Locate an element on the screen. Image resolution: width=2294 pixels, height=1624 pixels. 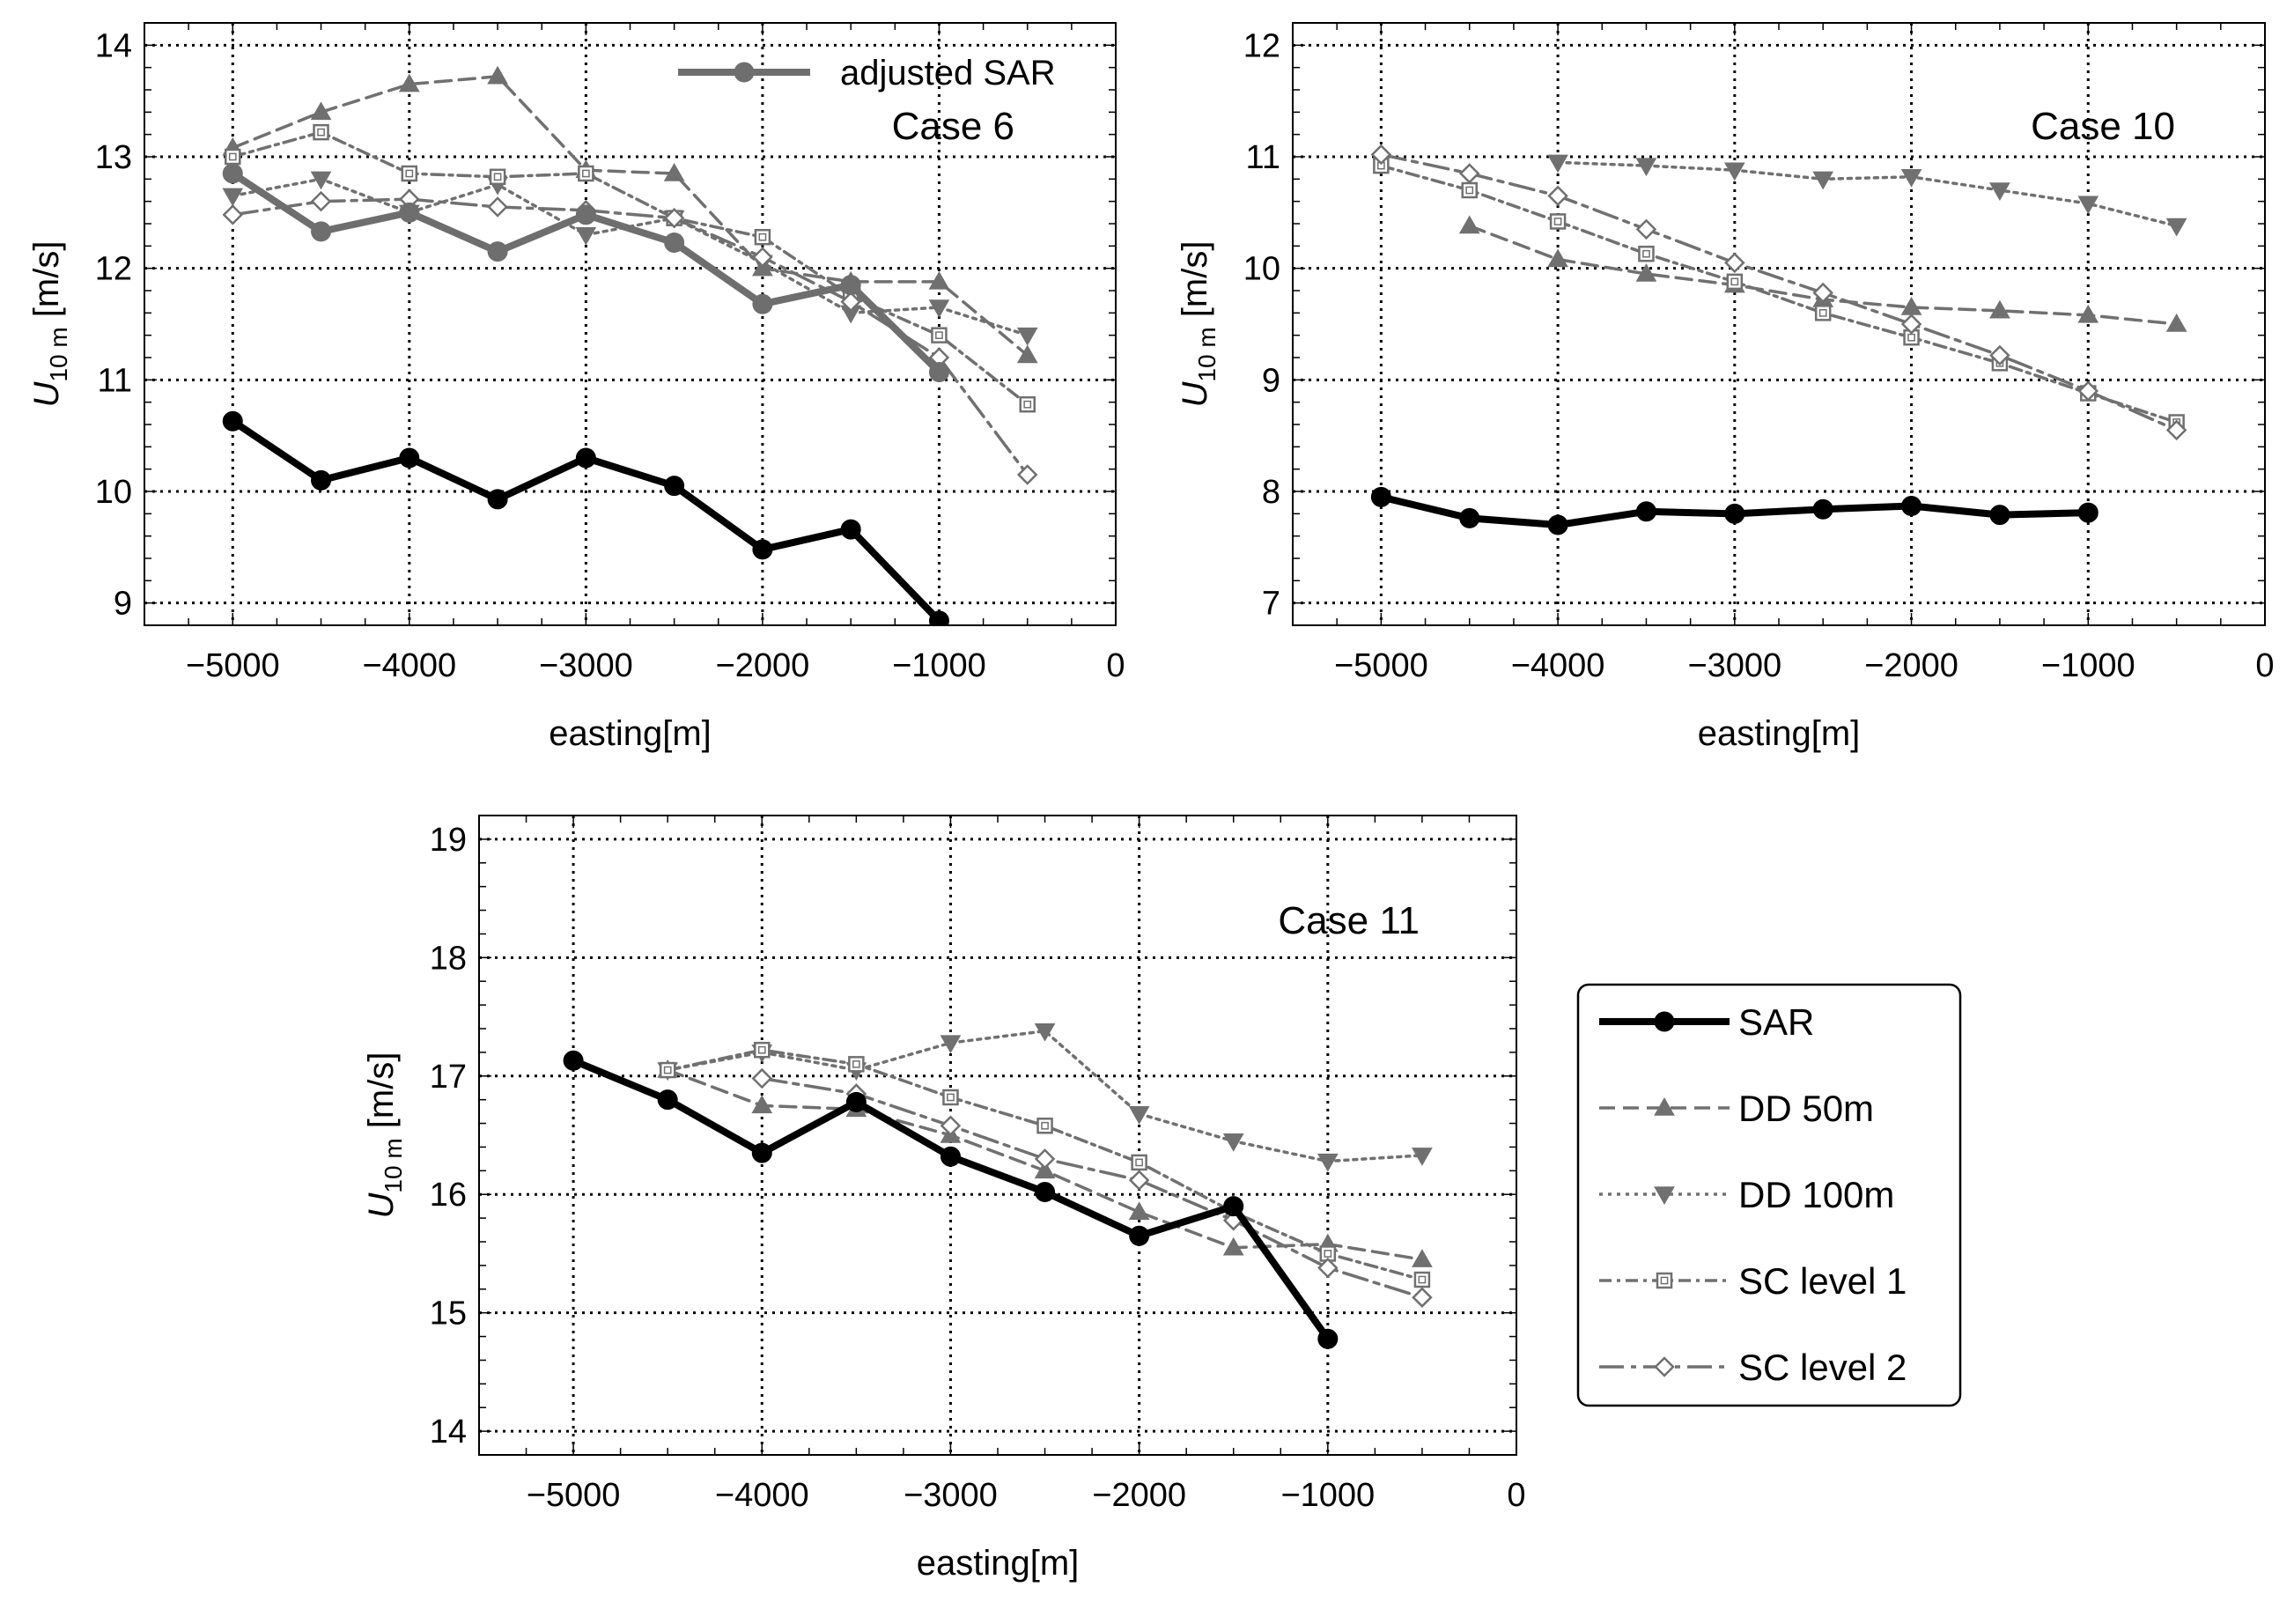
inline-legend: adjusted SAR is located at coordinates (867, 73).